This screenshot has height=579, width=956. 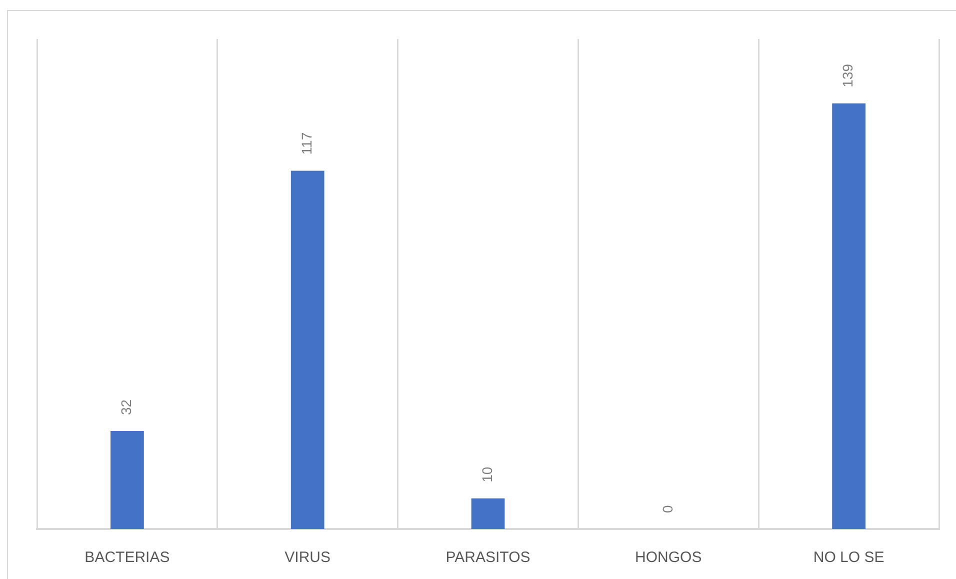 What do you see at coordinates (848, 557) in the screenshot?
I see `x-tick-label: NO LO SE` at bounding box center [848, 557].